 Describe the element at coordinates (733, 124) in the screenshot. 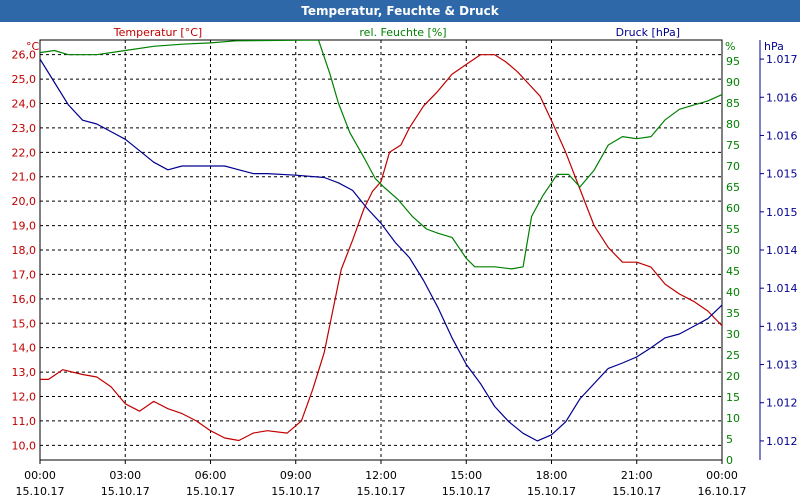

I see `humidity-tick-label: 80` at that location.